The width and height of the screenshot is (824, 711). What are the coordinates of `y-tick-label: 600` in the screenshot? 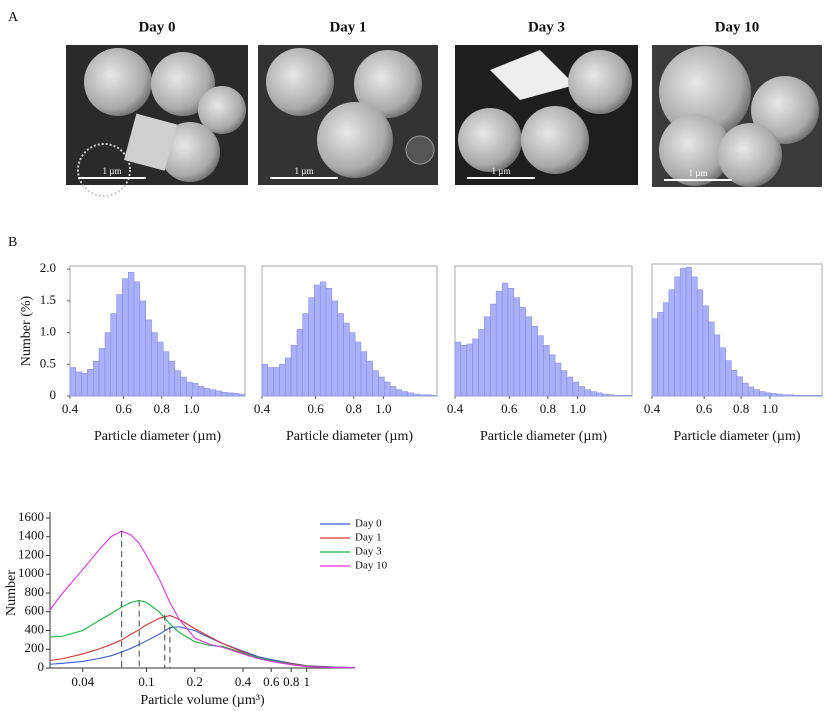 It's located at (35, 610).